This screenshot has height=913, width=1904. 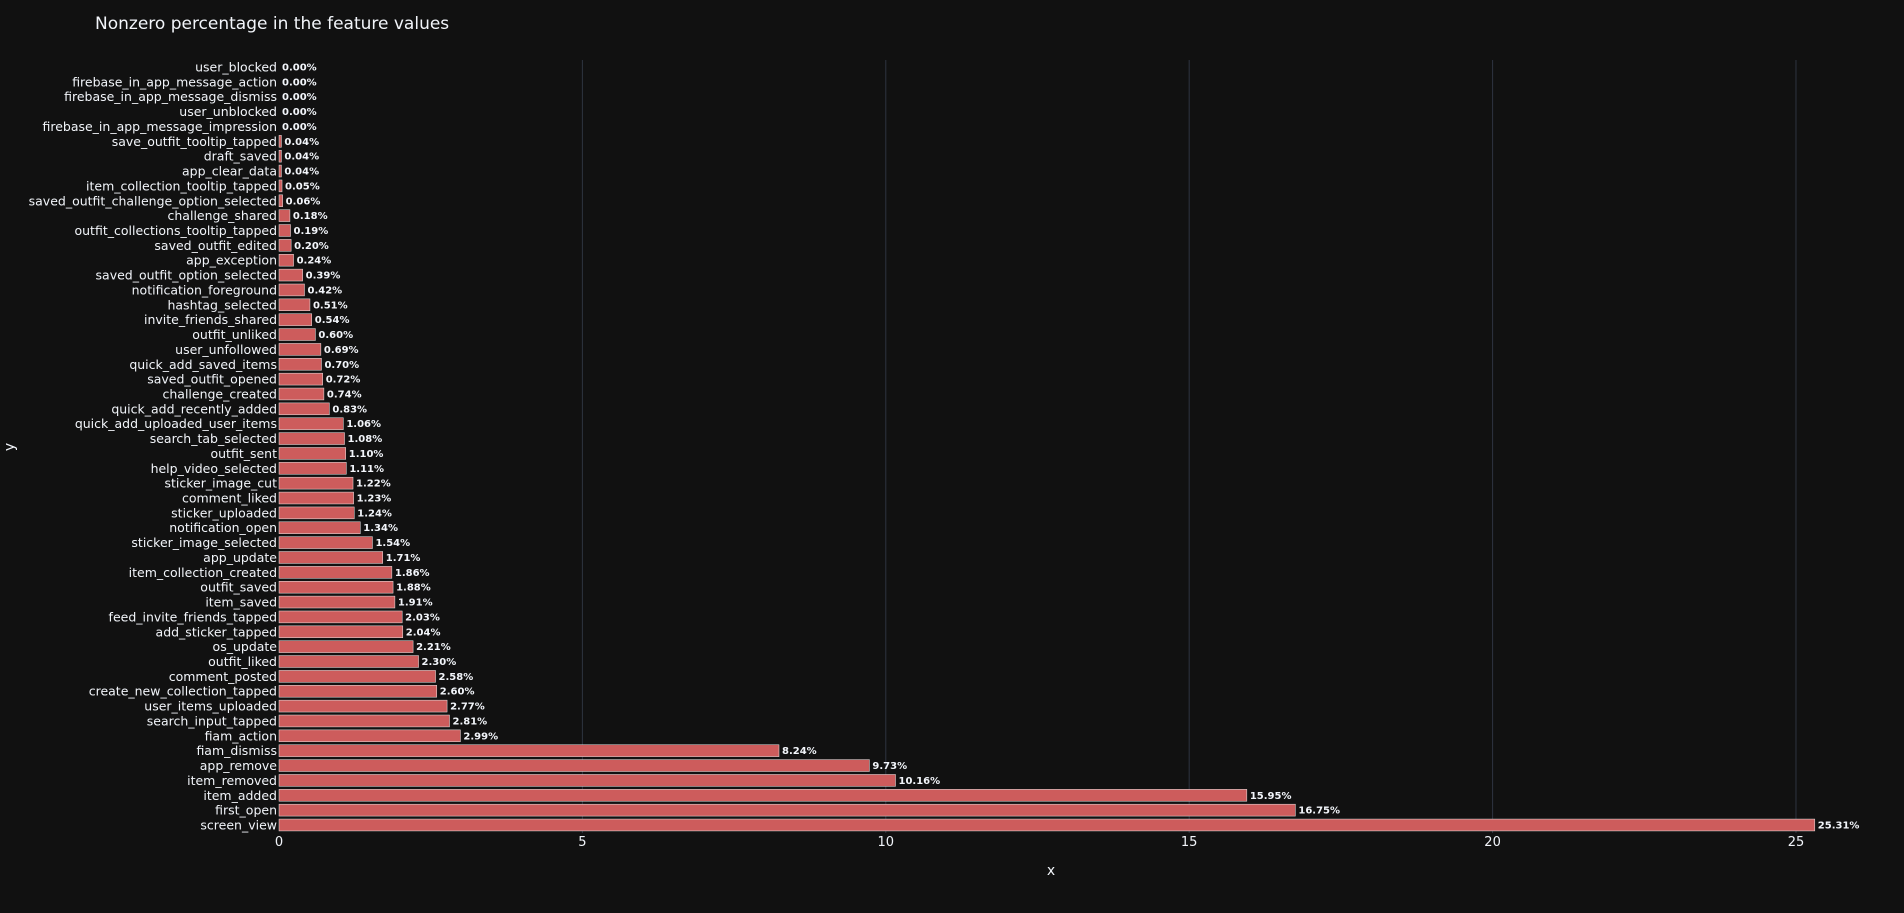 What do you see at coordinates (240, 557) in the screenshot?
I see `y-tick-label: app_update` at bounding box center [240, 557].